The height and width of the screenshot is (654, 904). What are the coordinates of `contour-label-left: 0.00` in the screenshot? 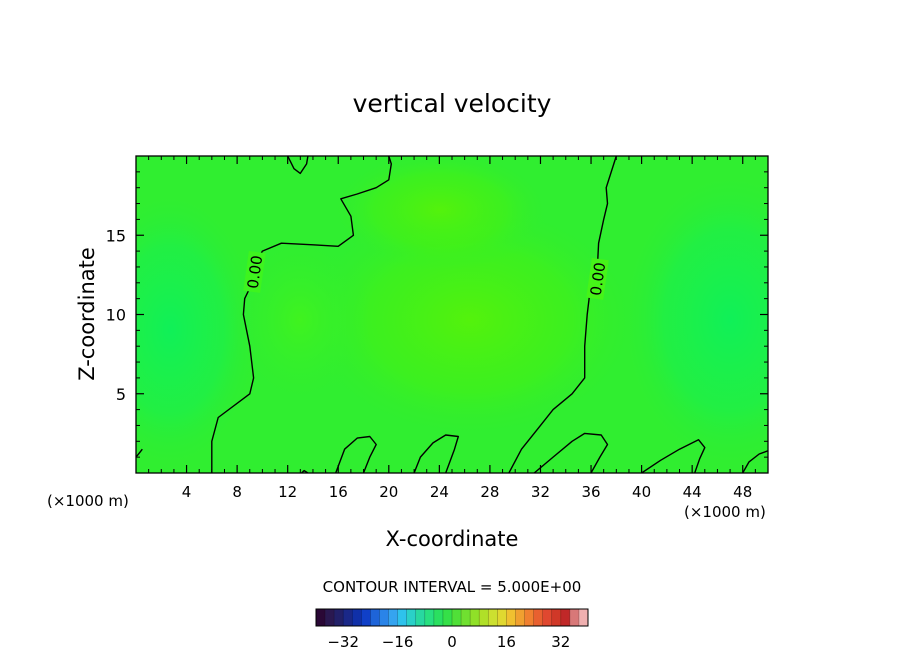 It's located at (254, 271).